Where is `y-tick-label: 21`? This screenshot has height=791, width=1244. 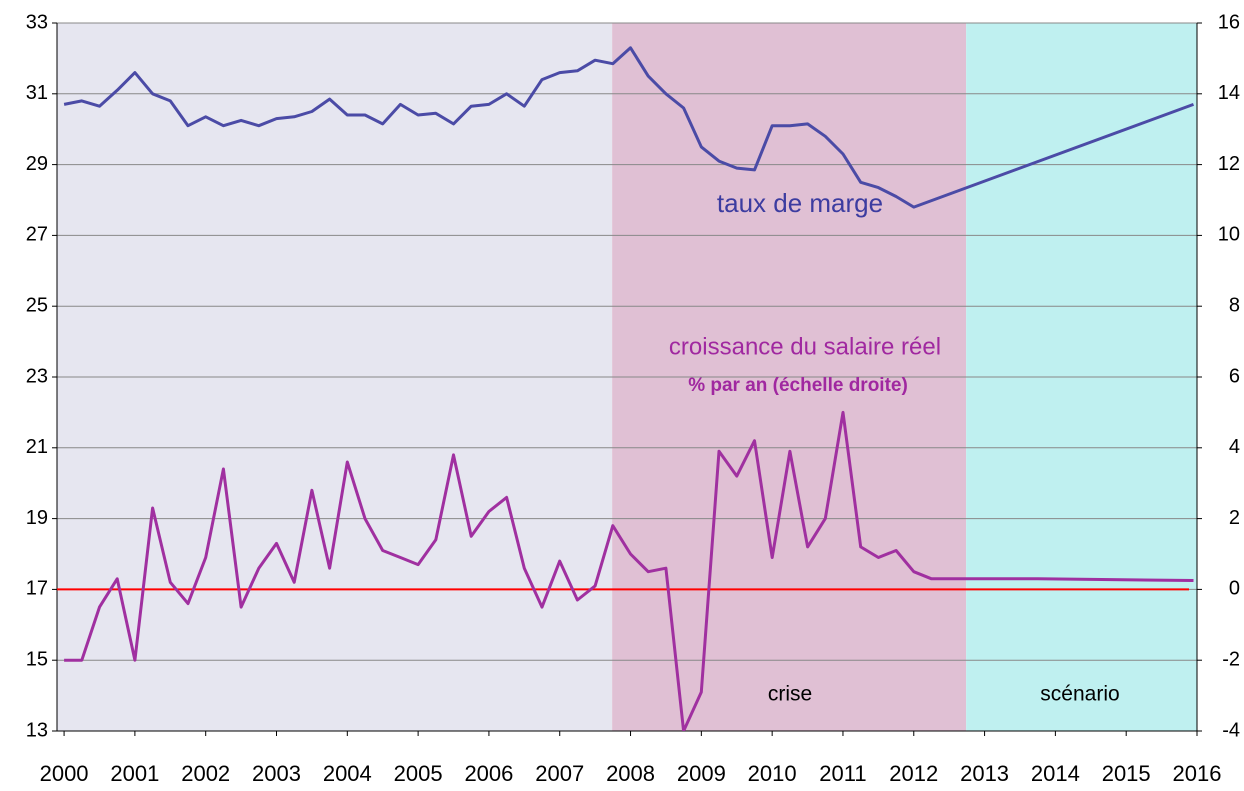
y-tick-label: 21 is located at coordinates (37, 447).